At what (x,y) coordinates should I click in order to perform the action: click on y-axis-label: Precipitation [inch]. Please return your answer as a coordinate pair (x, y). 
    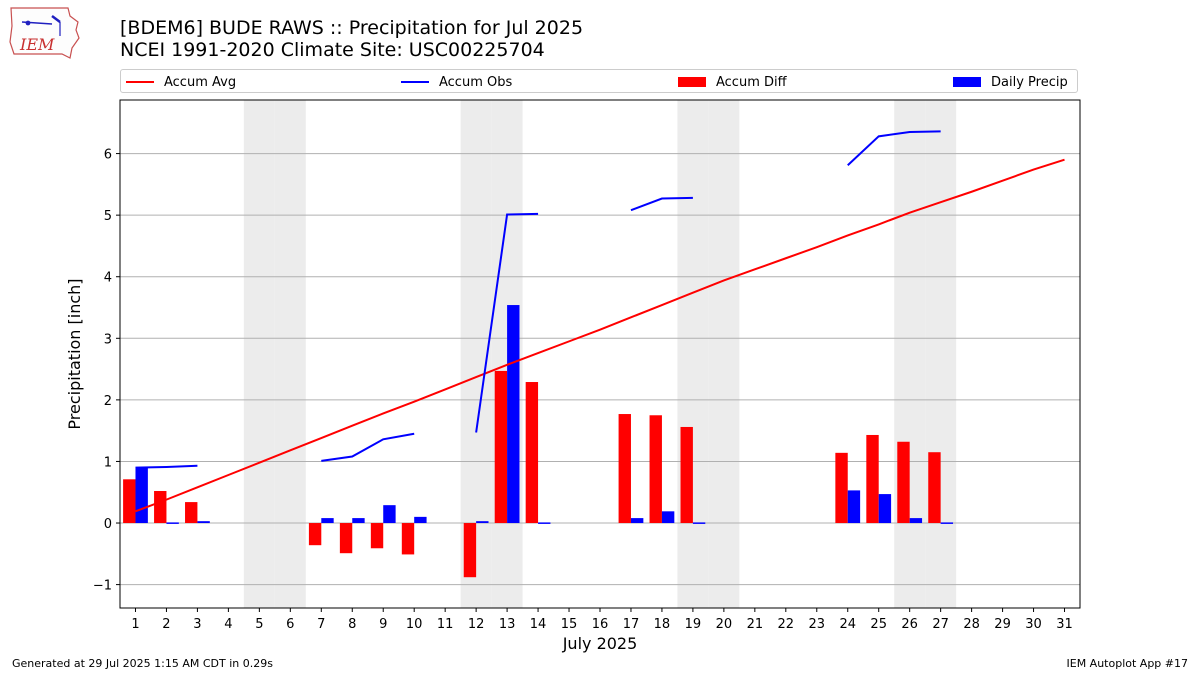
    Looking at the image, I should click on (74, 353).